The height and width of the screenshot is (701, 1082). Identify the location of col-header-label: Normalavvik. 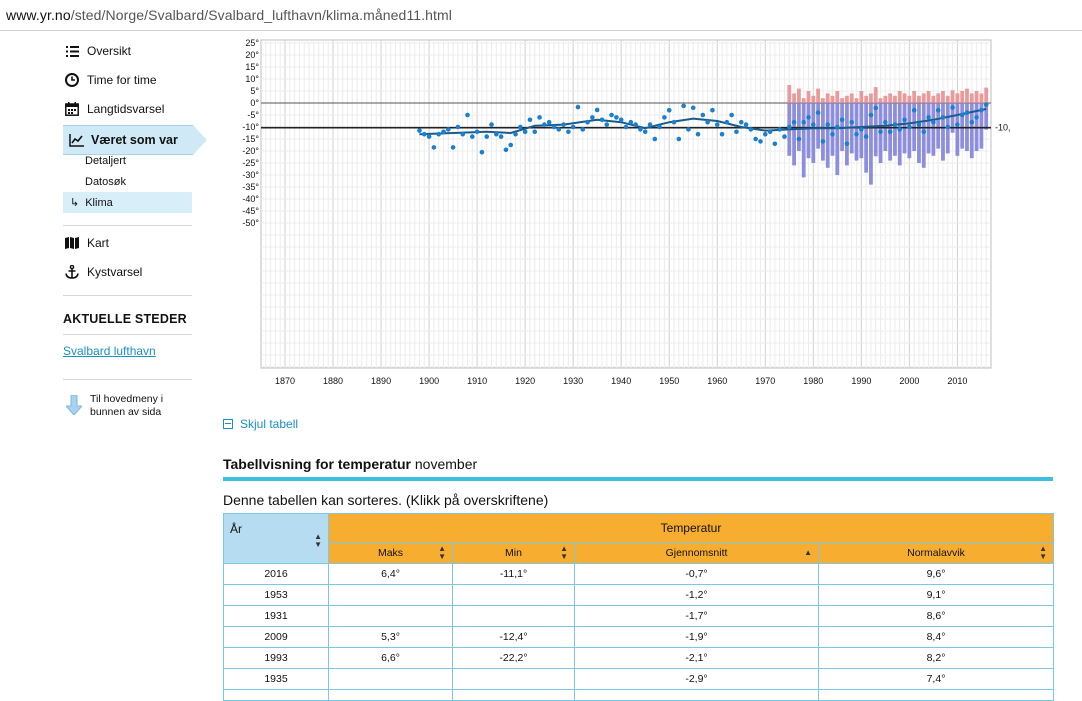
(936, 553).